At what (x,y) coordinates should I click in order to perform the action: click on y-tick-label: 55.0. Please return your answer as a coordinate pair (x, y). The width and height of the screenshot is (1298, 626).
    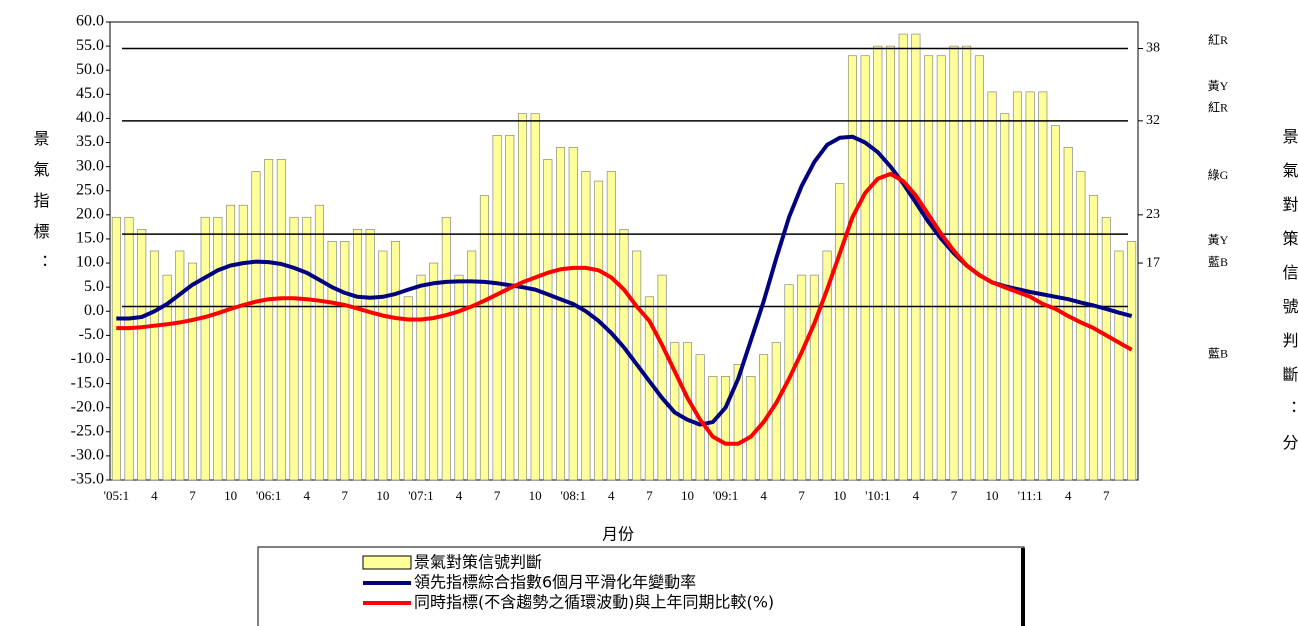
    Looking at the image, I should click on (90, 45).